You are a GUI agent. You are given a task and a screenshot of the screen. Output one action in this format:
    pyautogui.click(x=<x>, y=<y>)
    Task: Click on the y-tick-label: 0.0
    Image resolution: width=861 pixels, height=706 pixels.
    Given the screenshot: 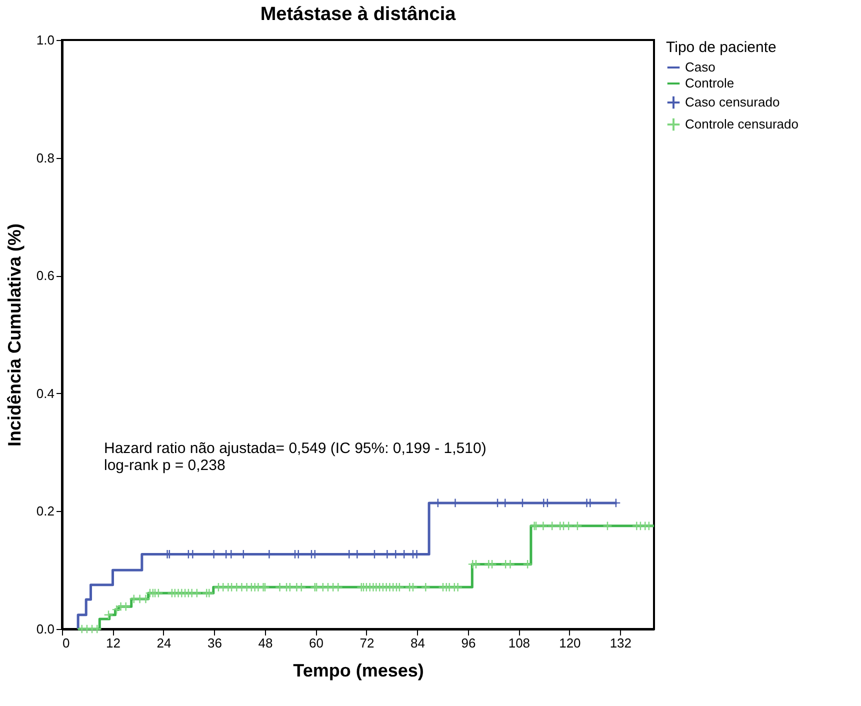 What is the action you would take?
    pyautogui.click(x=45, y=629)
    